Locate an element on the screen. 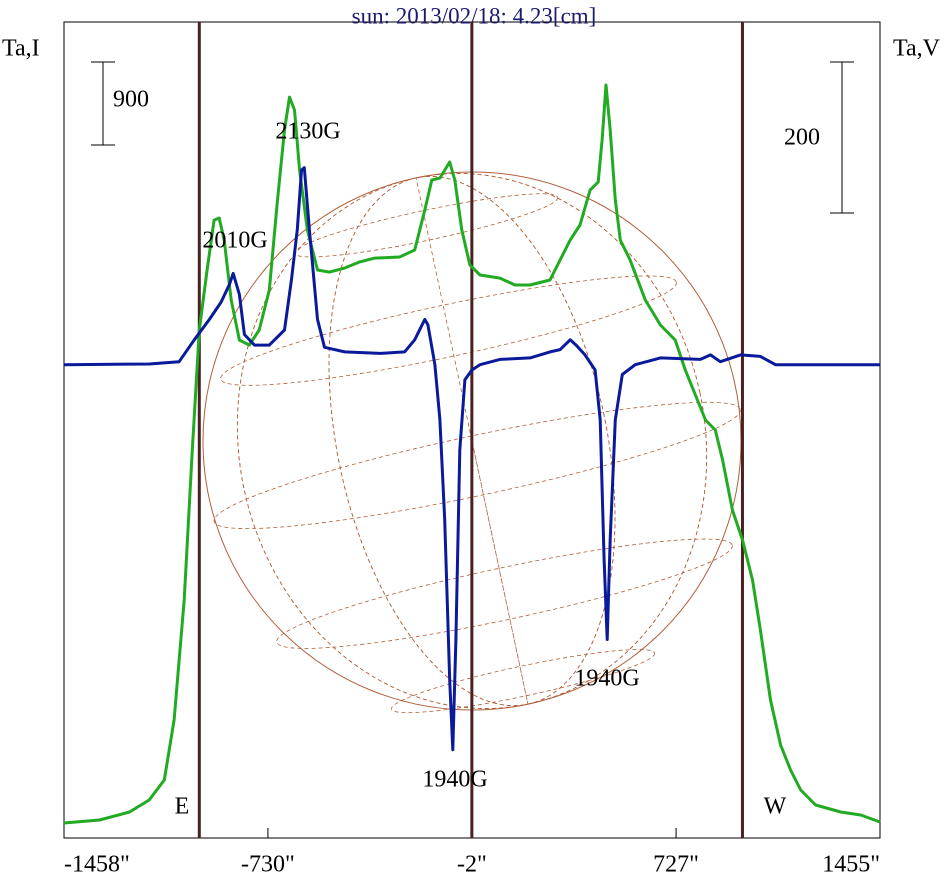 This screenshot has height=885, width=949. y-axis-label: Ta,I is located at coordinates (21, 49).